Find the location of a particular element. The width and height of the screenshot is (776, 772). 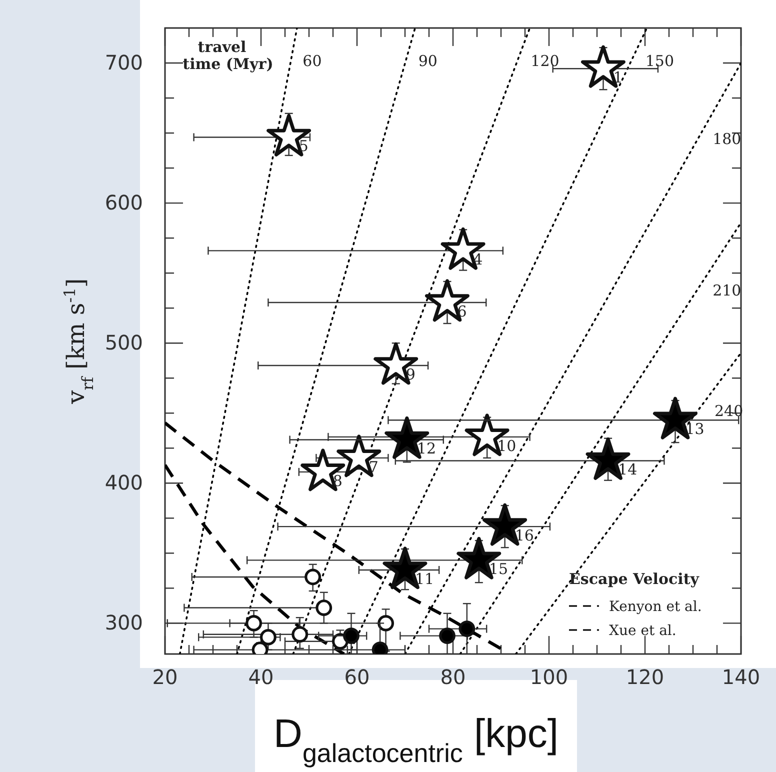

annotation: 210 is located at coordinates (727, 290).